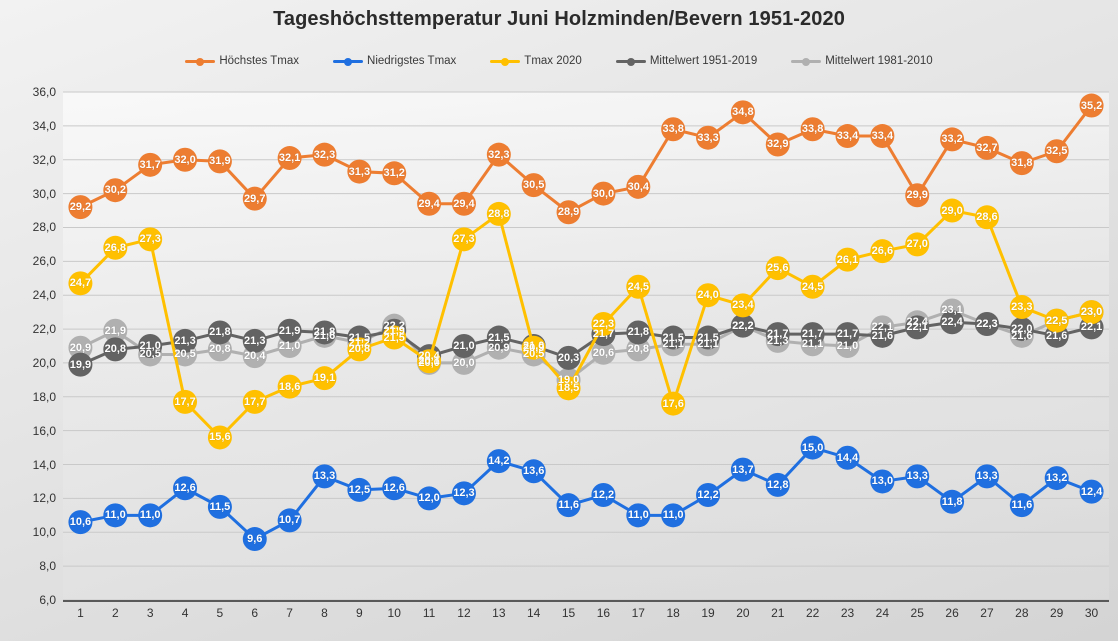 The height and width of the screenshot is (641, 1118). I want to click on legend-item-0: Höchstes Tmax, so click(242, 61).